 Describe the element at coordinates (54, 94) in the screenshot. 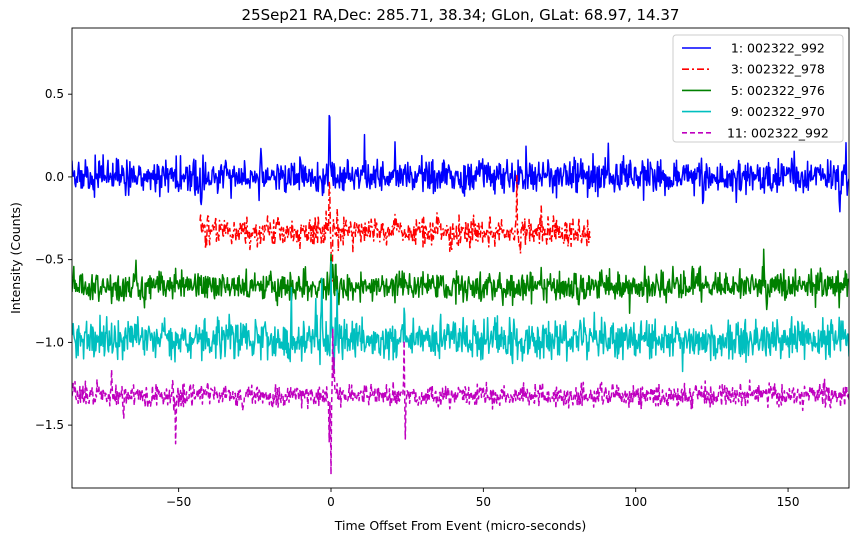

I see `y-tick-label: 0.5` at that location.